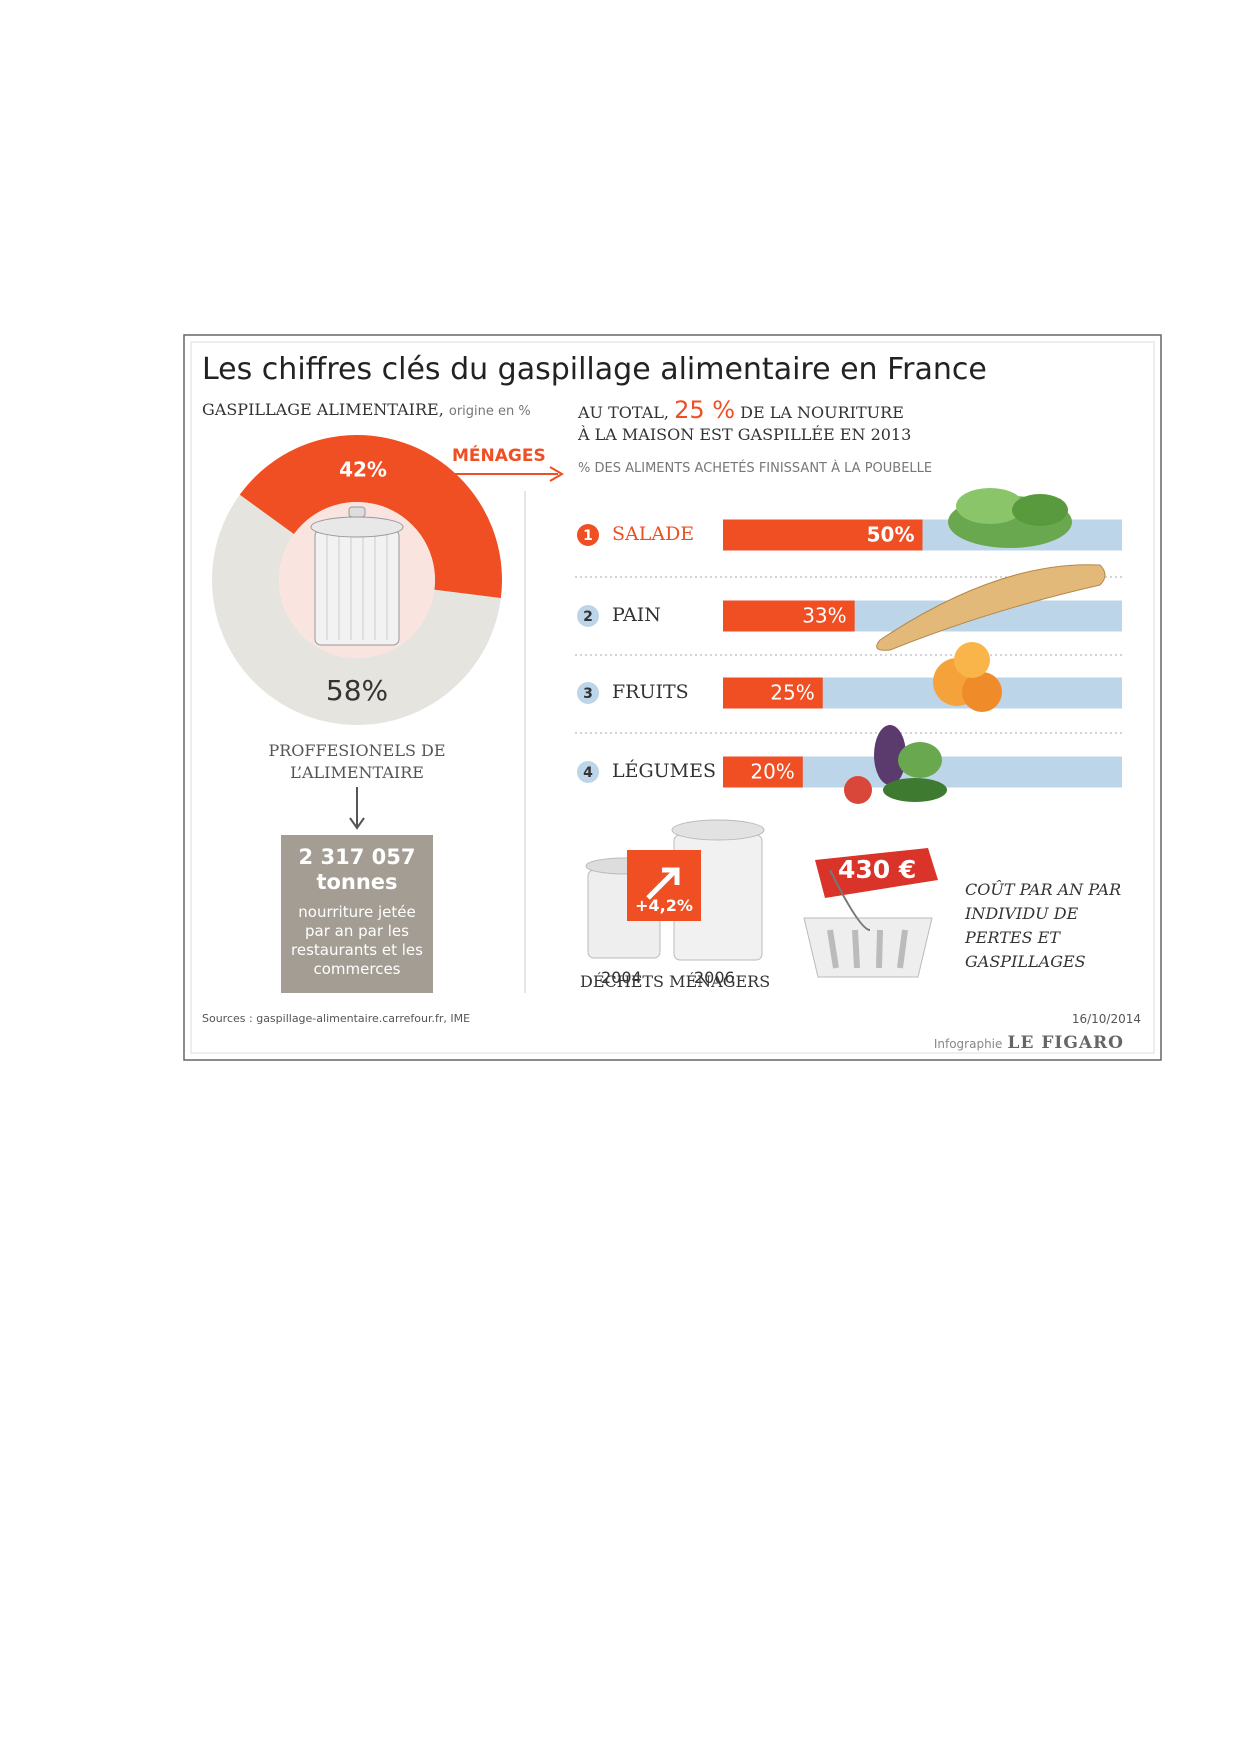 The image size is (1239, 1752). I want to click on category-label: PAIN, so click(636, 615).